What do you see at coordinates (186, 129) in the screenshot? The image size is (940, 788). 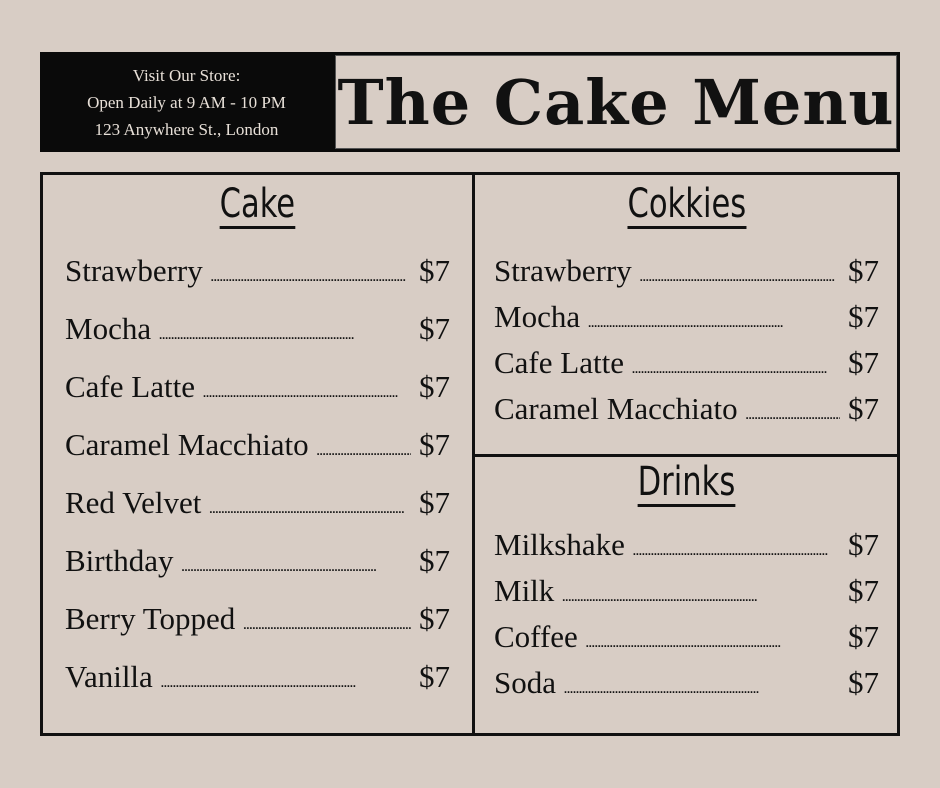 I see `store-address: 123 Anywhere St., London` at bounding box center [186, 129].